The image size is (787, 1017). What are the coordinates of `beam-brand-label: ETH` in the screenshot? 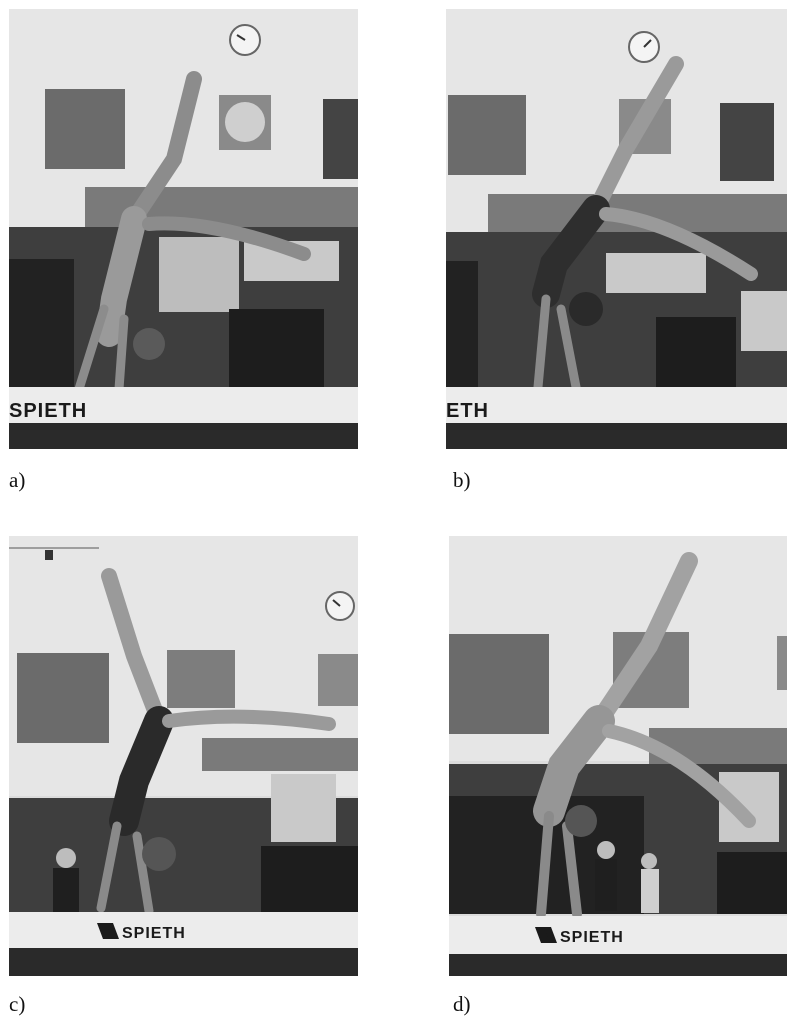 It's located at (467, 411).